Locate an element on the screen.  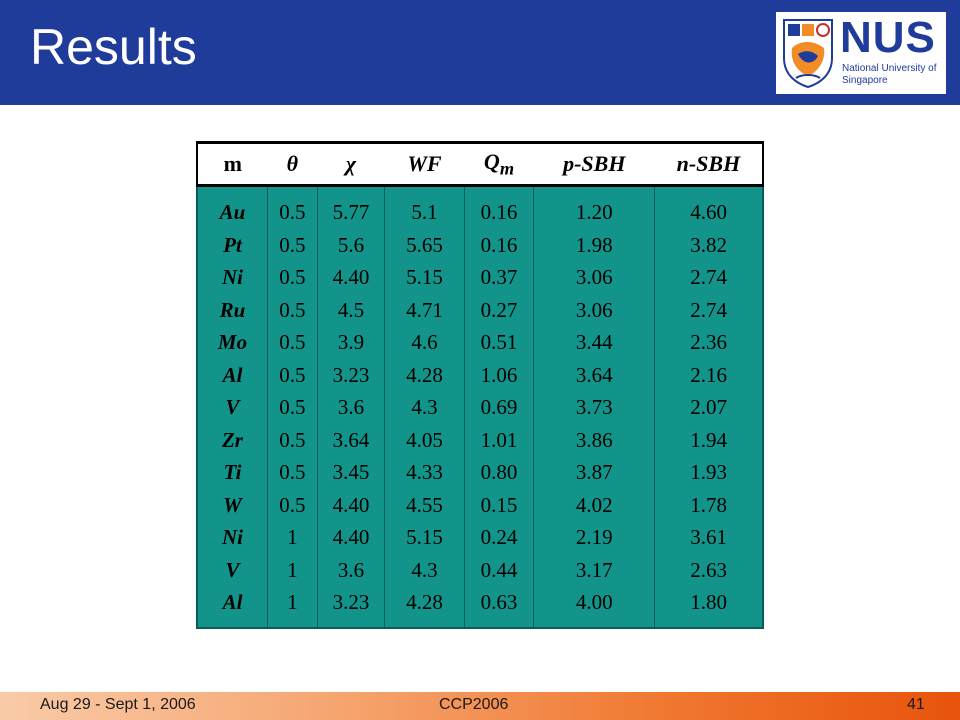
table-cell: 4.3 is located at coordinates (424, 569).